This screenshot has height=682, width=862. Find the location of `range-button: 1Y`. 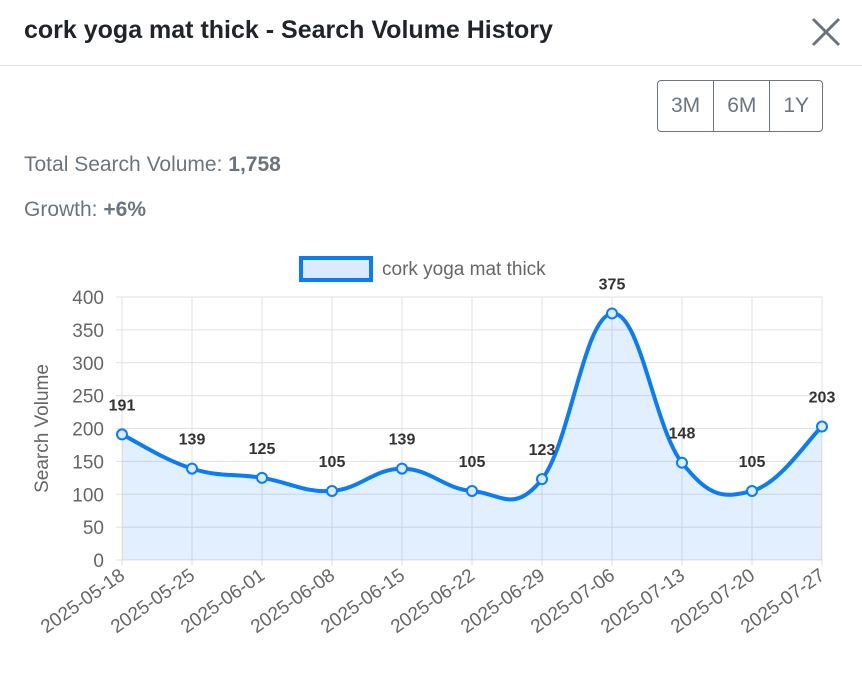

range-button: 1Y is located at coordinates (796, 106).